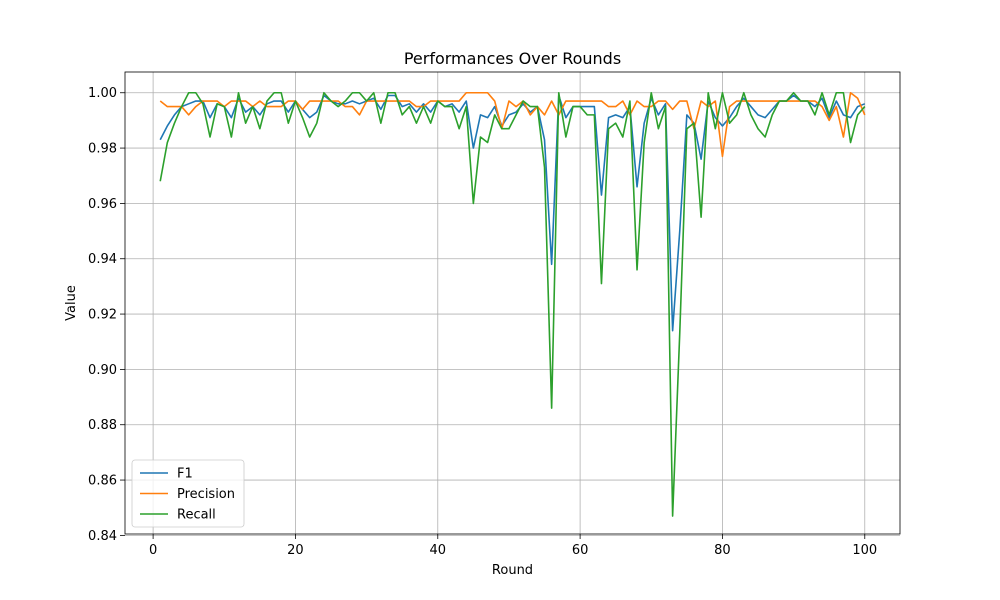  I want to click on legend: F1 Precision Recall, so click(188, 493).